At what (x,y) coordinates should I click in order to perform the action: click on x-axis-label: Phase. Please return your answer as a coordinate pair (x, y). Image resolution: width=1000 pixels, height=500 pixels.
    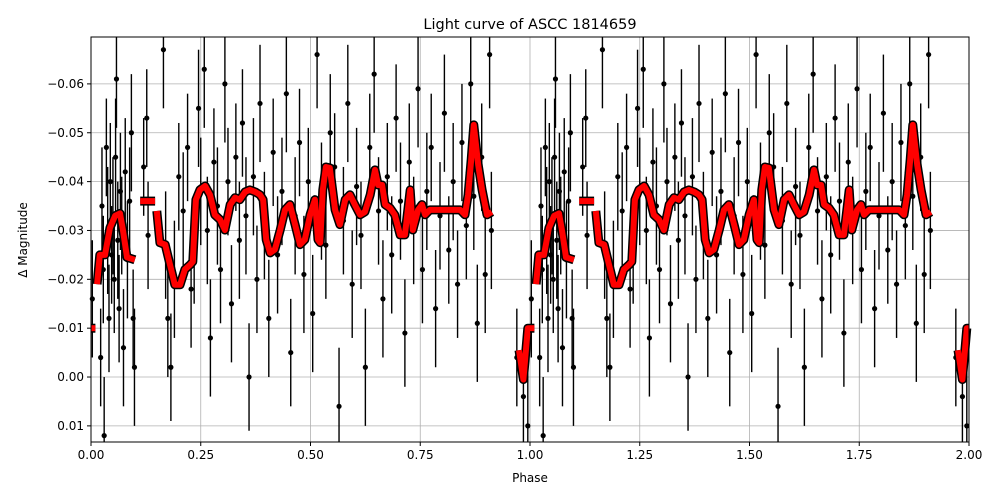
    Looking at the image, I should click on (530, 478).